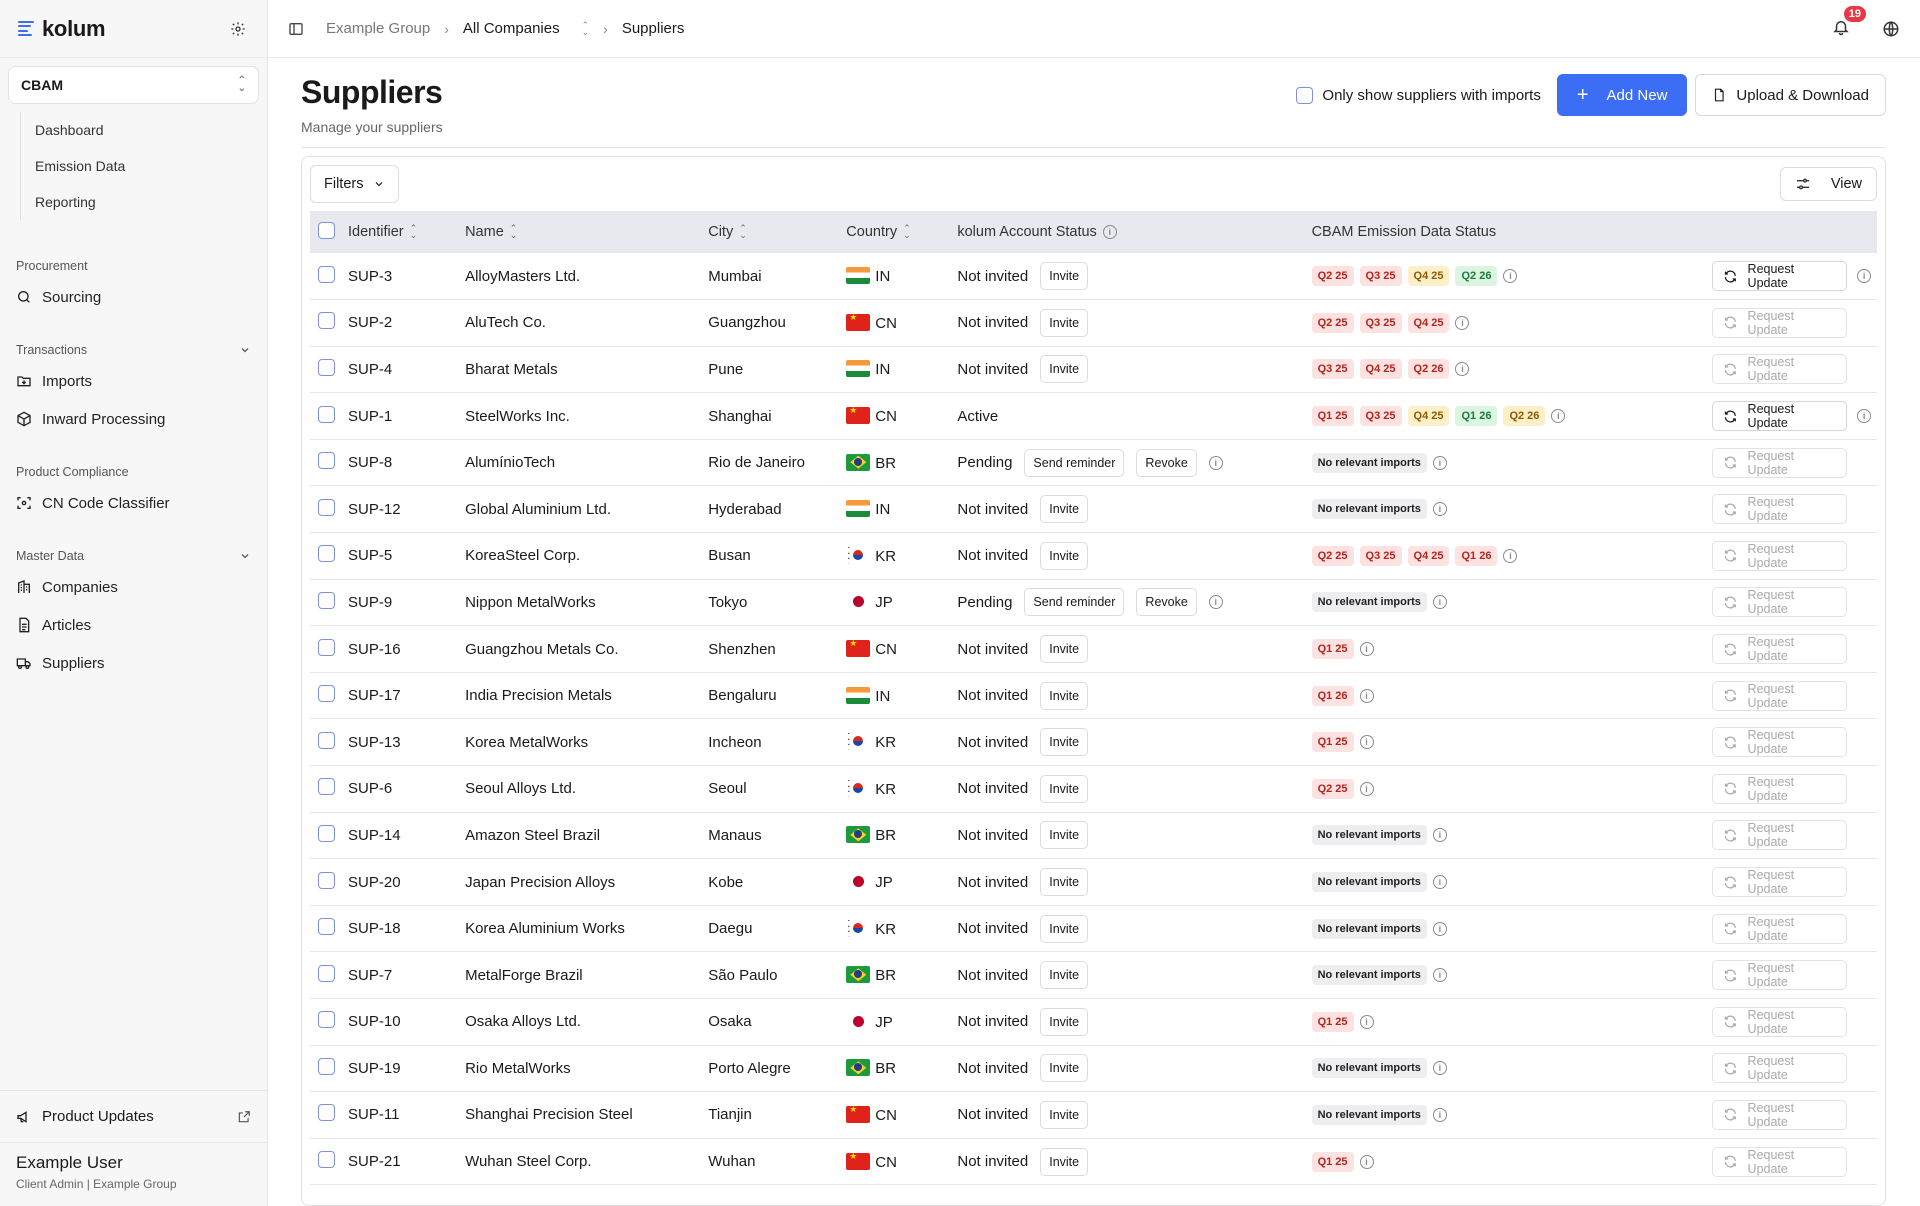 The height and width of the screenshot is (1206, 1920). Describe the element at coordinates (370, 323) in the screenshot. I see `supplier-identifier: SUP-2` at that location.